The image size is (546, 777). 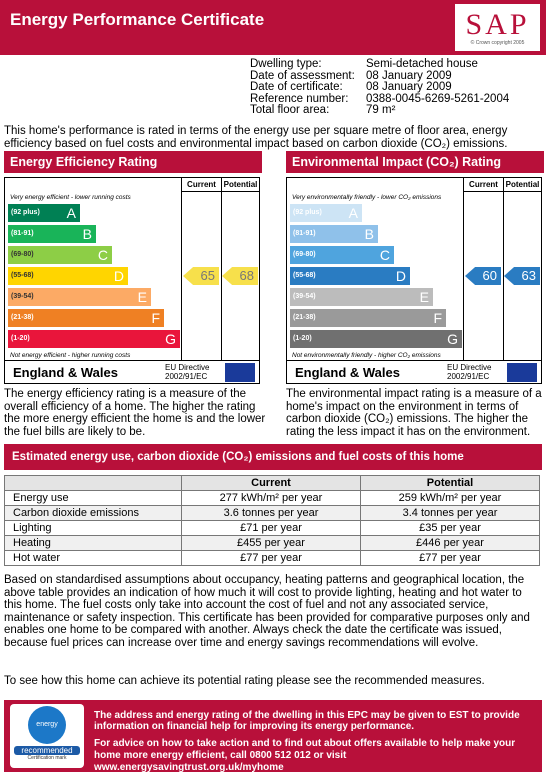 I want to click on band: (55-68) D, so click(x=68, y=276).